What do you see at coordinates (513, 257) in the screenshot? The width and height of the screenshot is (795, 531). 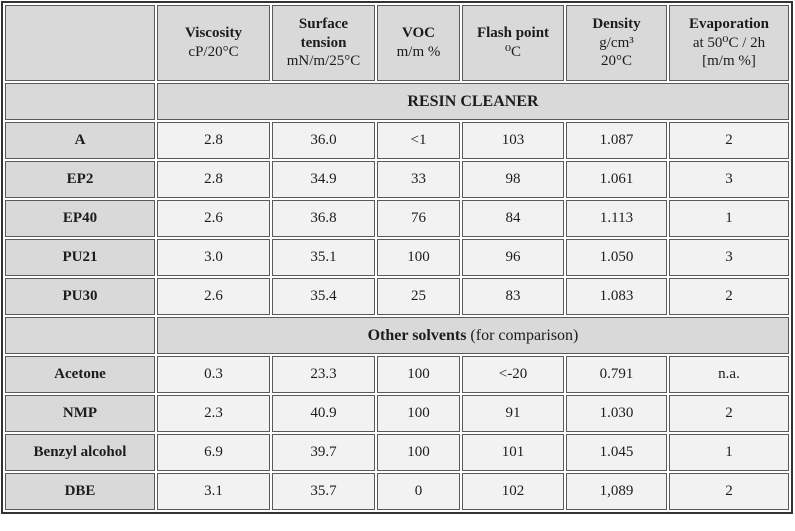 I see `data-cell: 96` at bounding box center [513, 257].